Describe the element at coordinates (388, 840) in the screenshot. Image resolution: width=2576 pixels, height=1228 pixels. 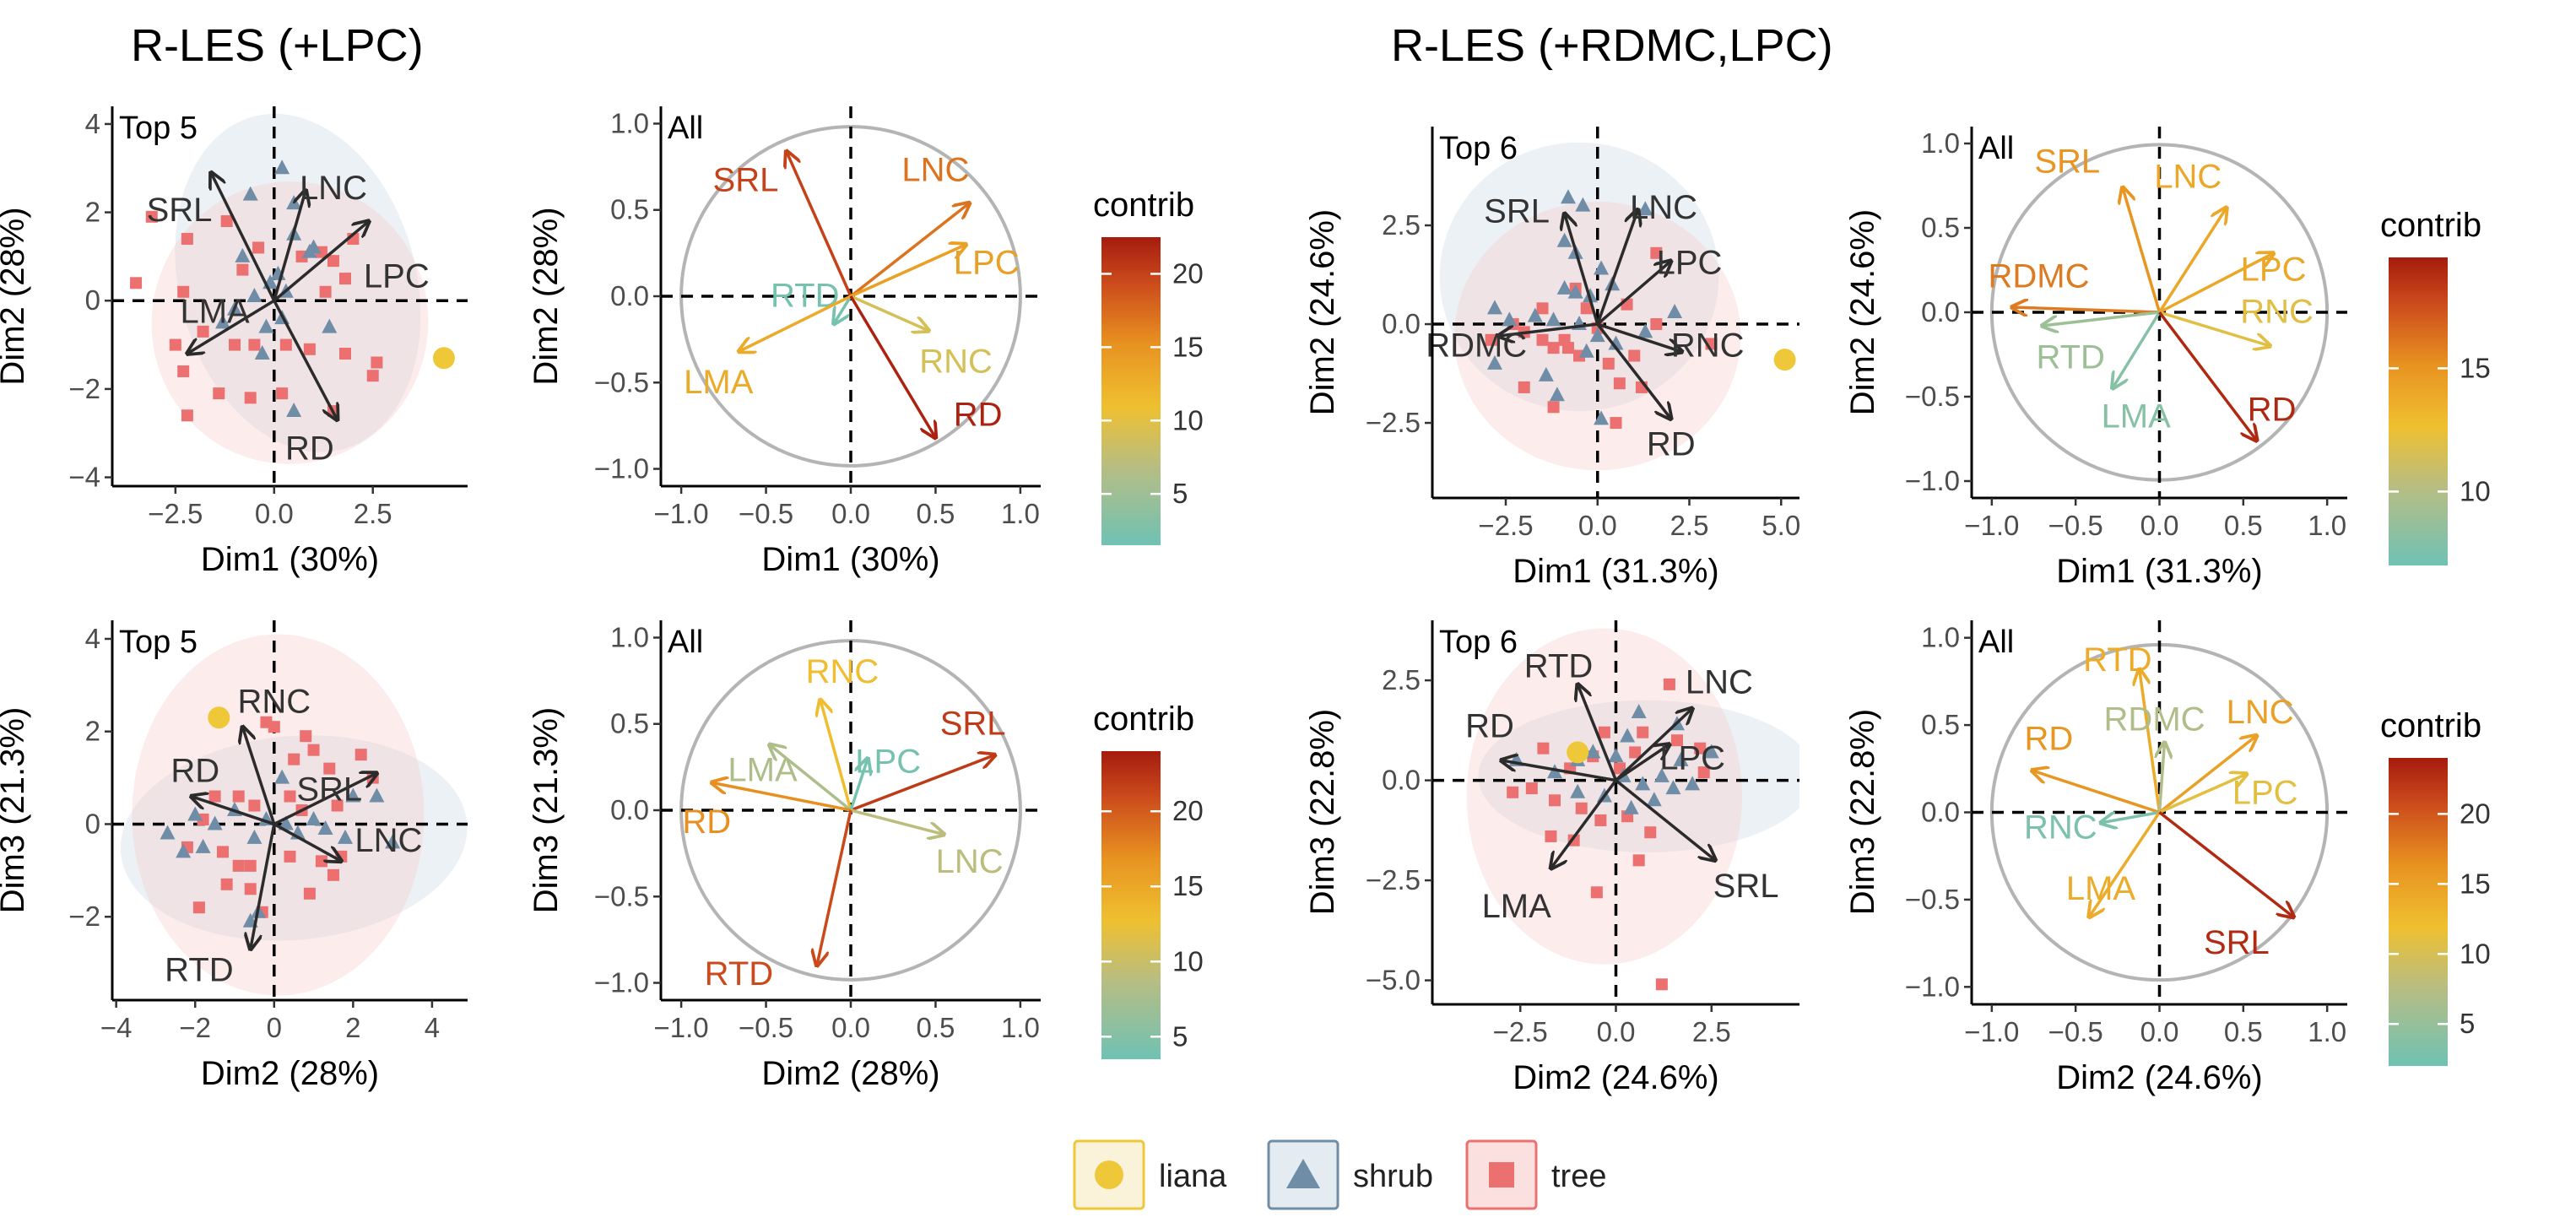
I see `arrow-label-lnc: LNC` at that location.